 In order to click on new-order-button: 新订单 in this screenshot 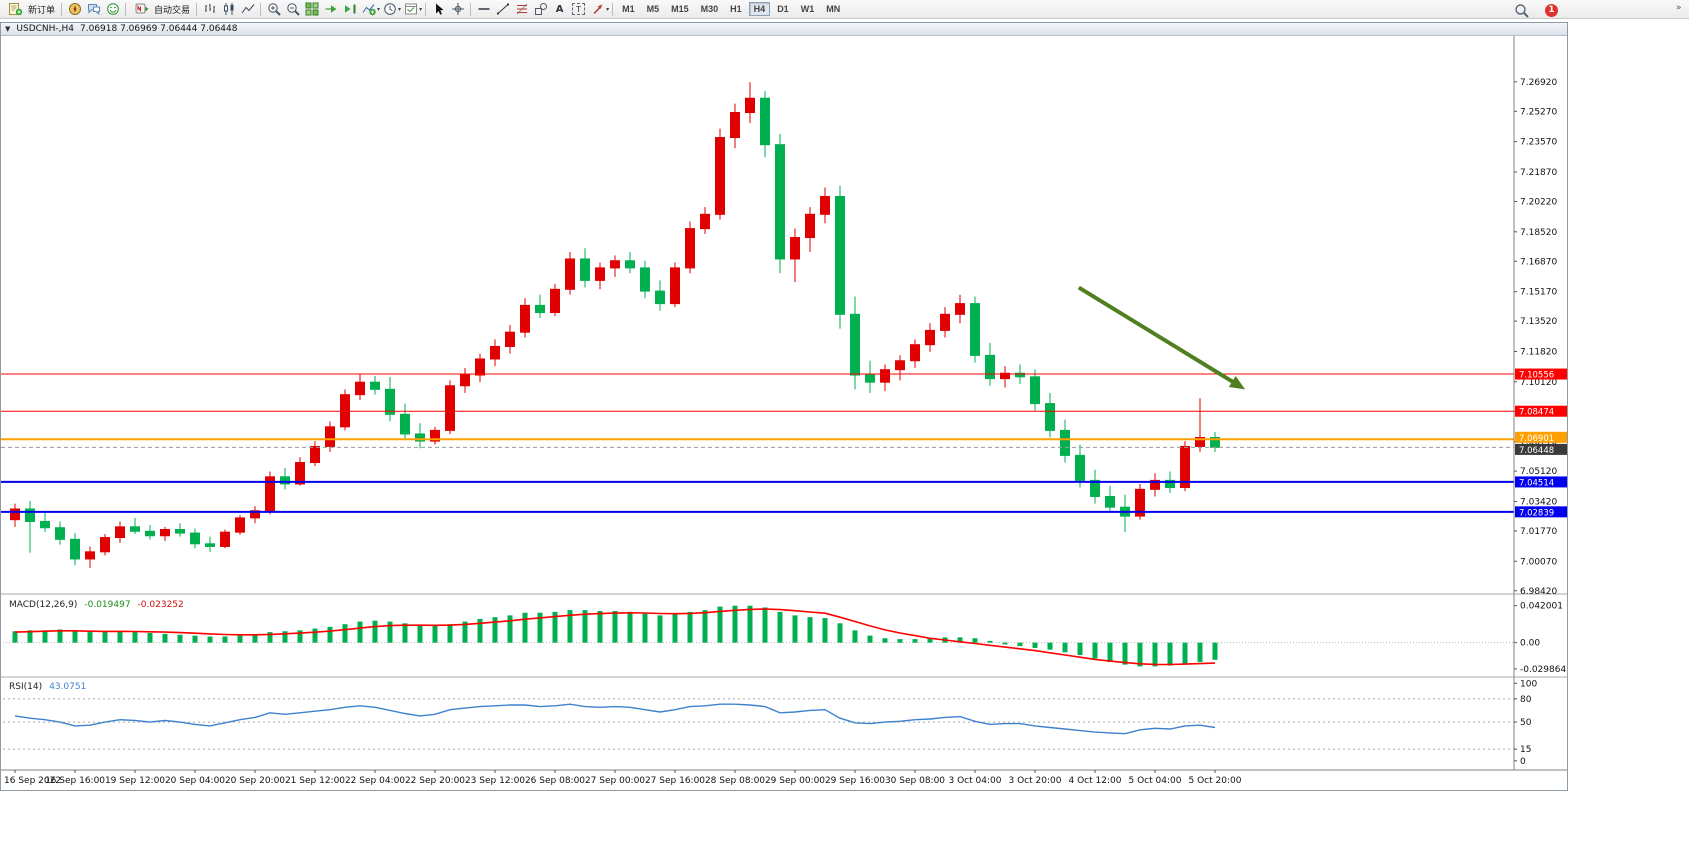, I will do `click(30, 9)`.